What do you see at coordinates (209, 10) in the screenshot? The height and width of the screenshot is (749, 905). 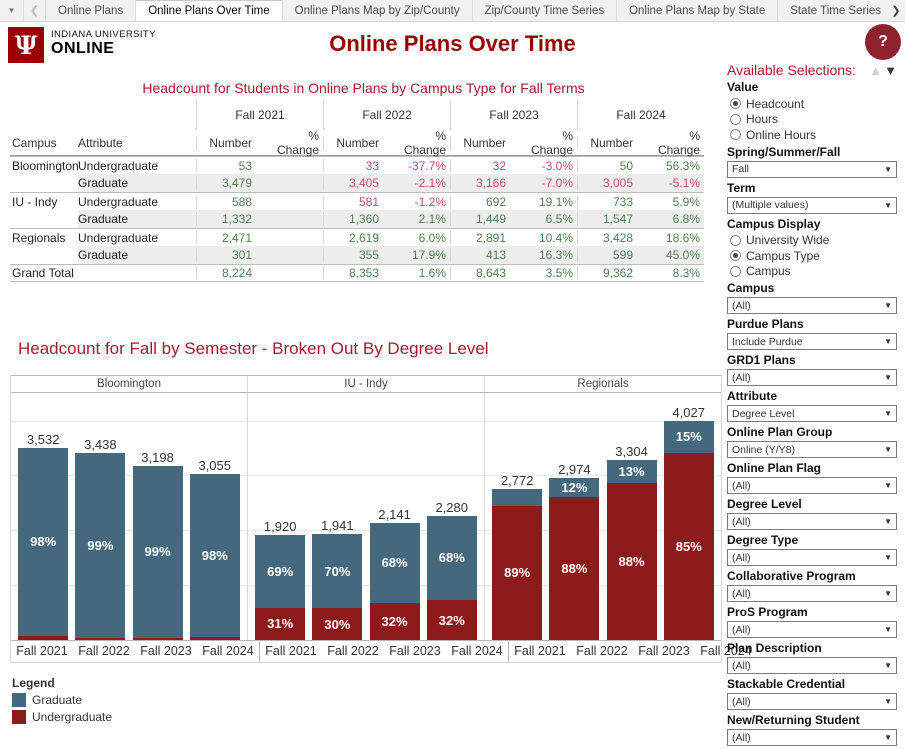 I see `tab-online-plans-over-time: Online Plans Over Time` at bounding box center [209, 10].